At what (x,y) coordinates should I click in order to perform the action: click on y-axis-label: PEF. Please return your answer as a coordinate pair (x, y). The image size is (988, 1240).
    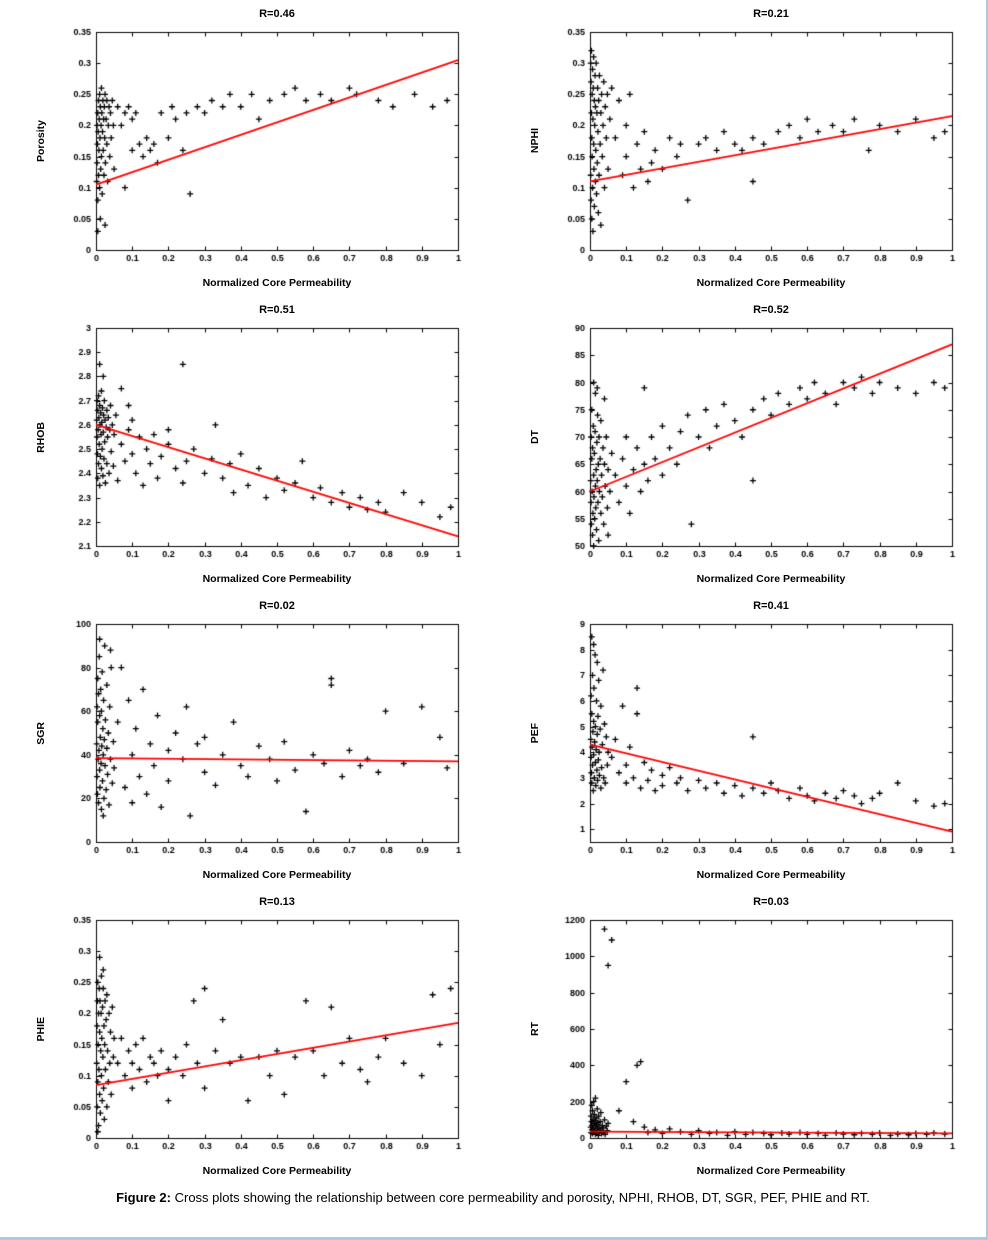
    Looking at the image, I should click on (535, 733).